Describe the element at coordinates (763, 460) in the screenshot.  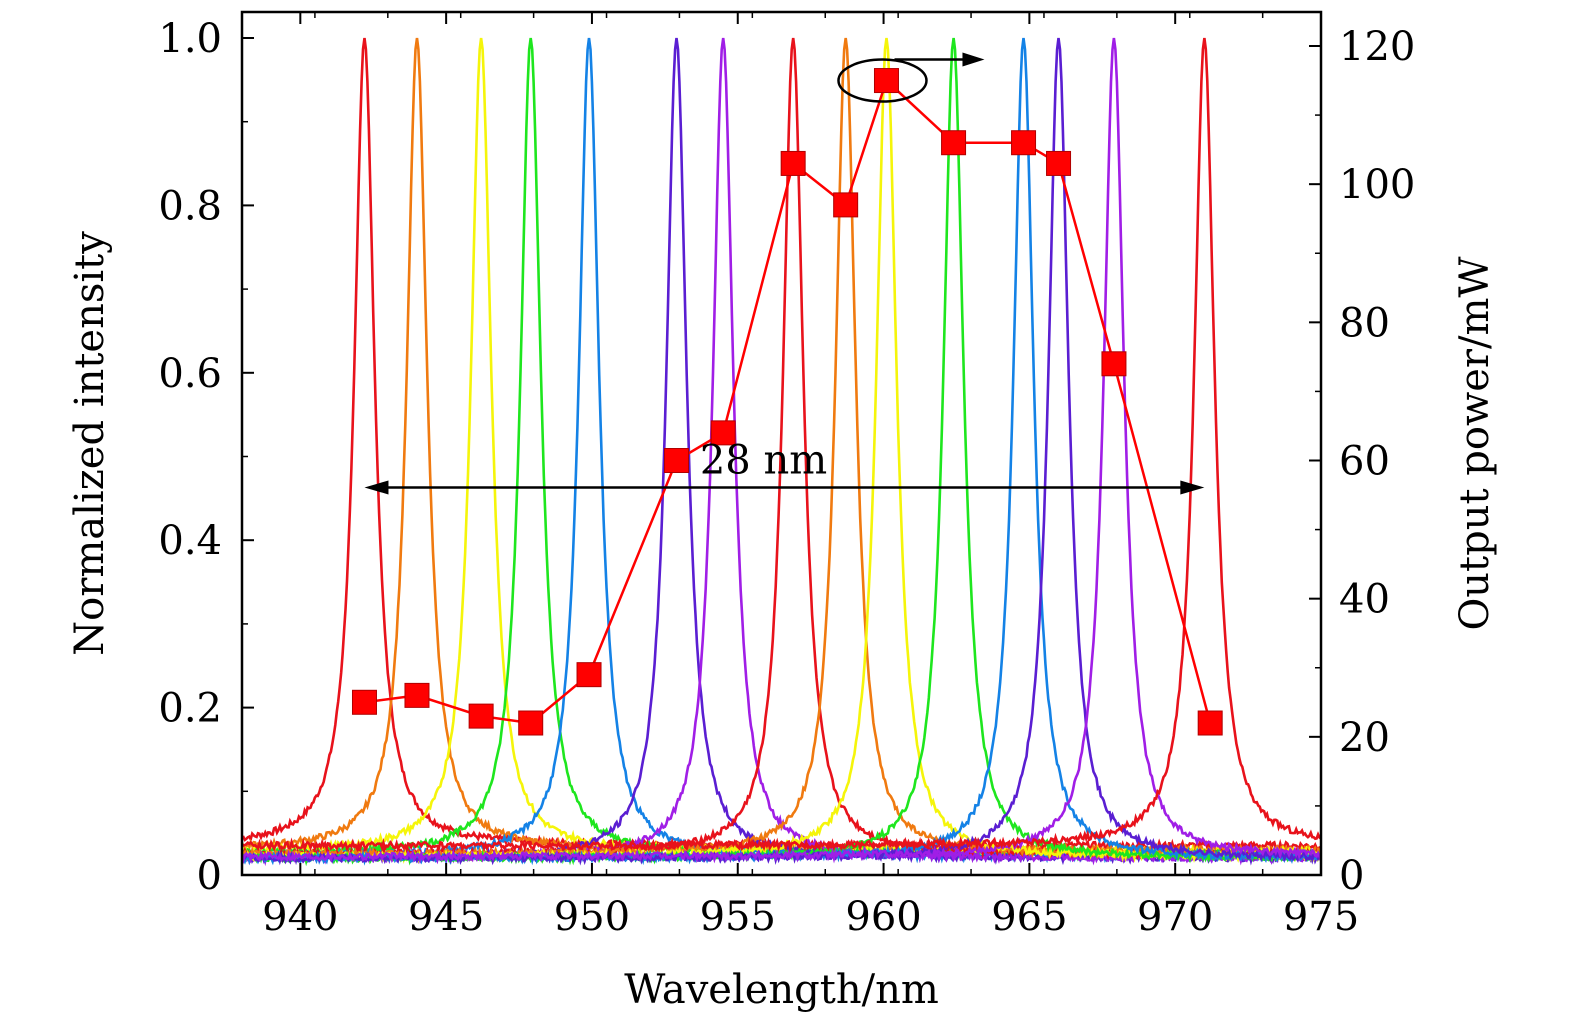
I see `bandwidth-label: 28 nm` at that location.